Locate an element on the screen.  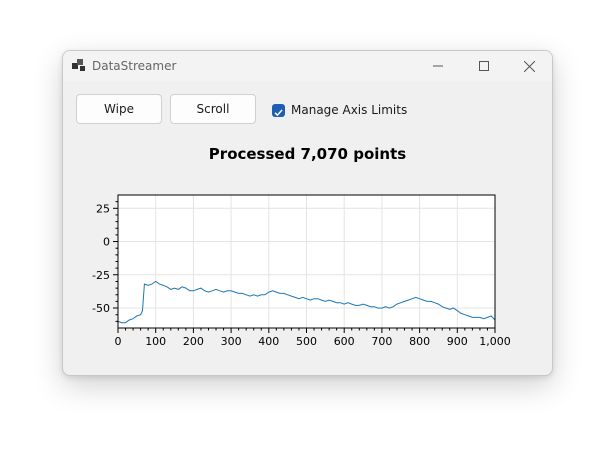
manage-axis-checkbox is located at coordinates (278, 110).